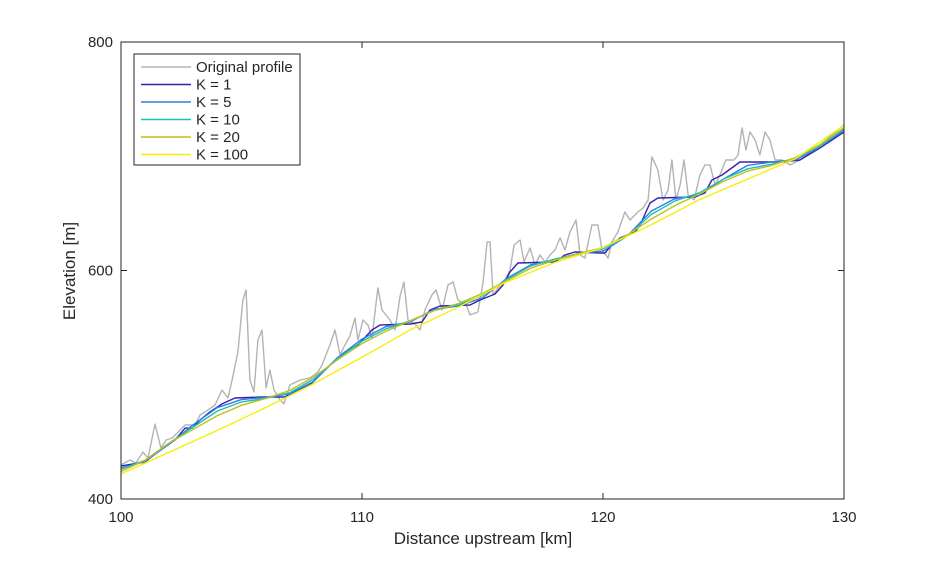 The height and width of the screenshot is (567, 934). What do you see at coordinates (362, 517) in the screenshot?
I see `x-tick-label: 110` at bounding box center [362, 517].